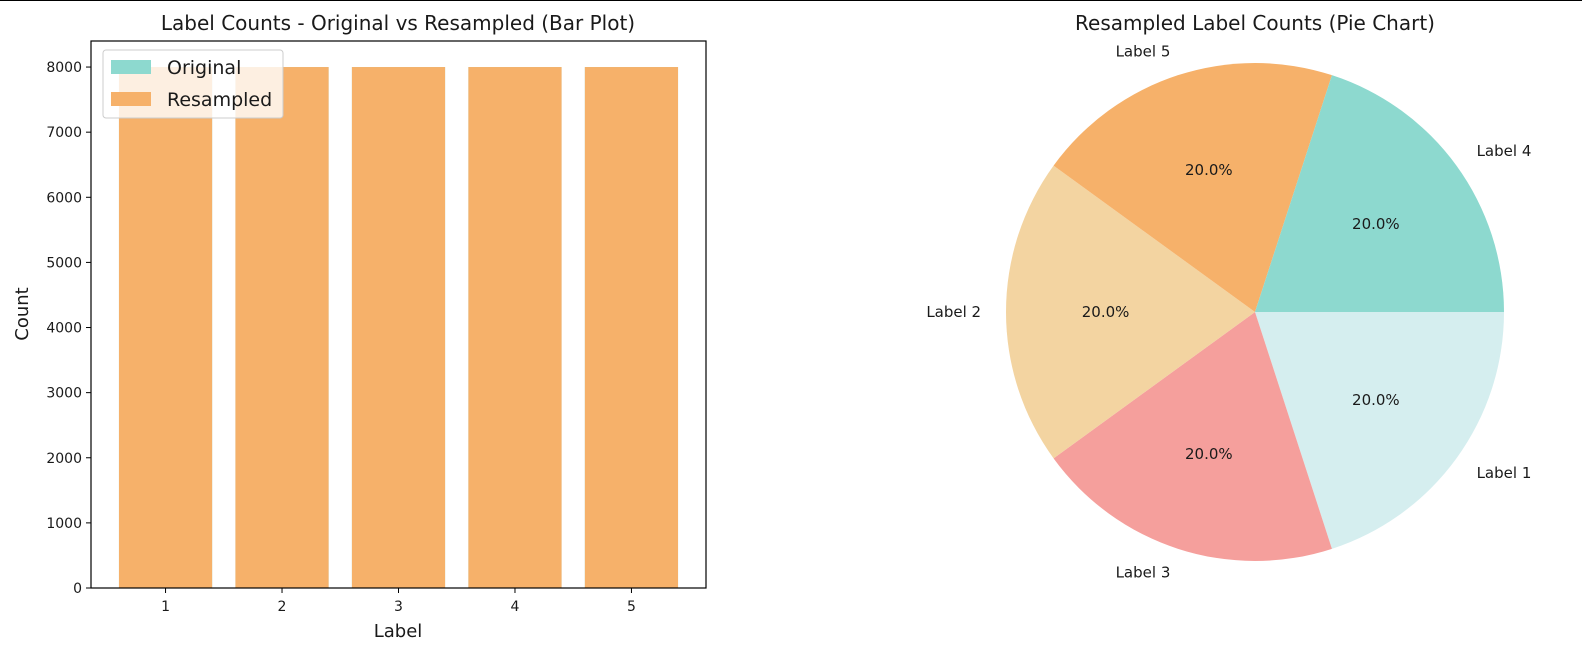  What do you see at coordinates (515, 607) in the screenshot?
I see `x-tick-label: 4` at bounding box center [515, 607].